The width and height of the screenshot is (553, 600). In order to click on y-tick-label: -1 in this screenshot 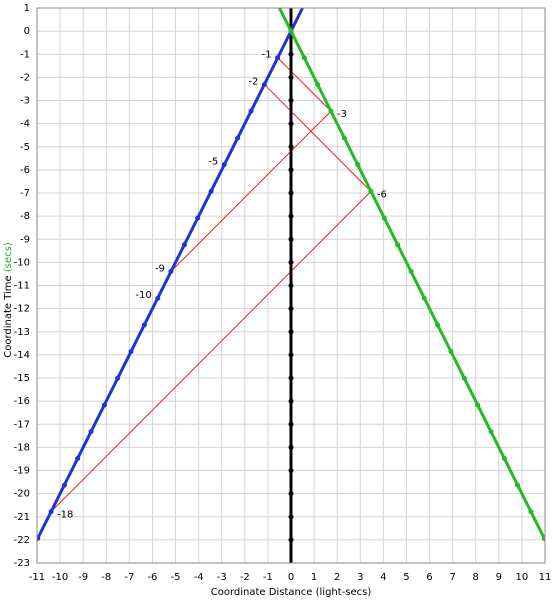, I will do `click(25, 54)`.